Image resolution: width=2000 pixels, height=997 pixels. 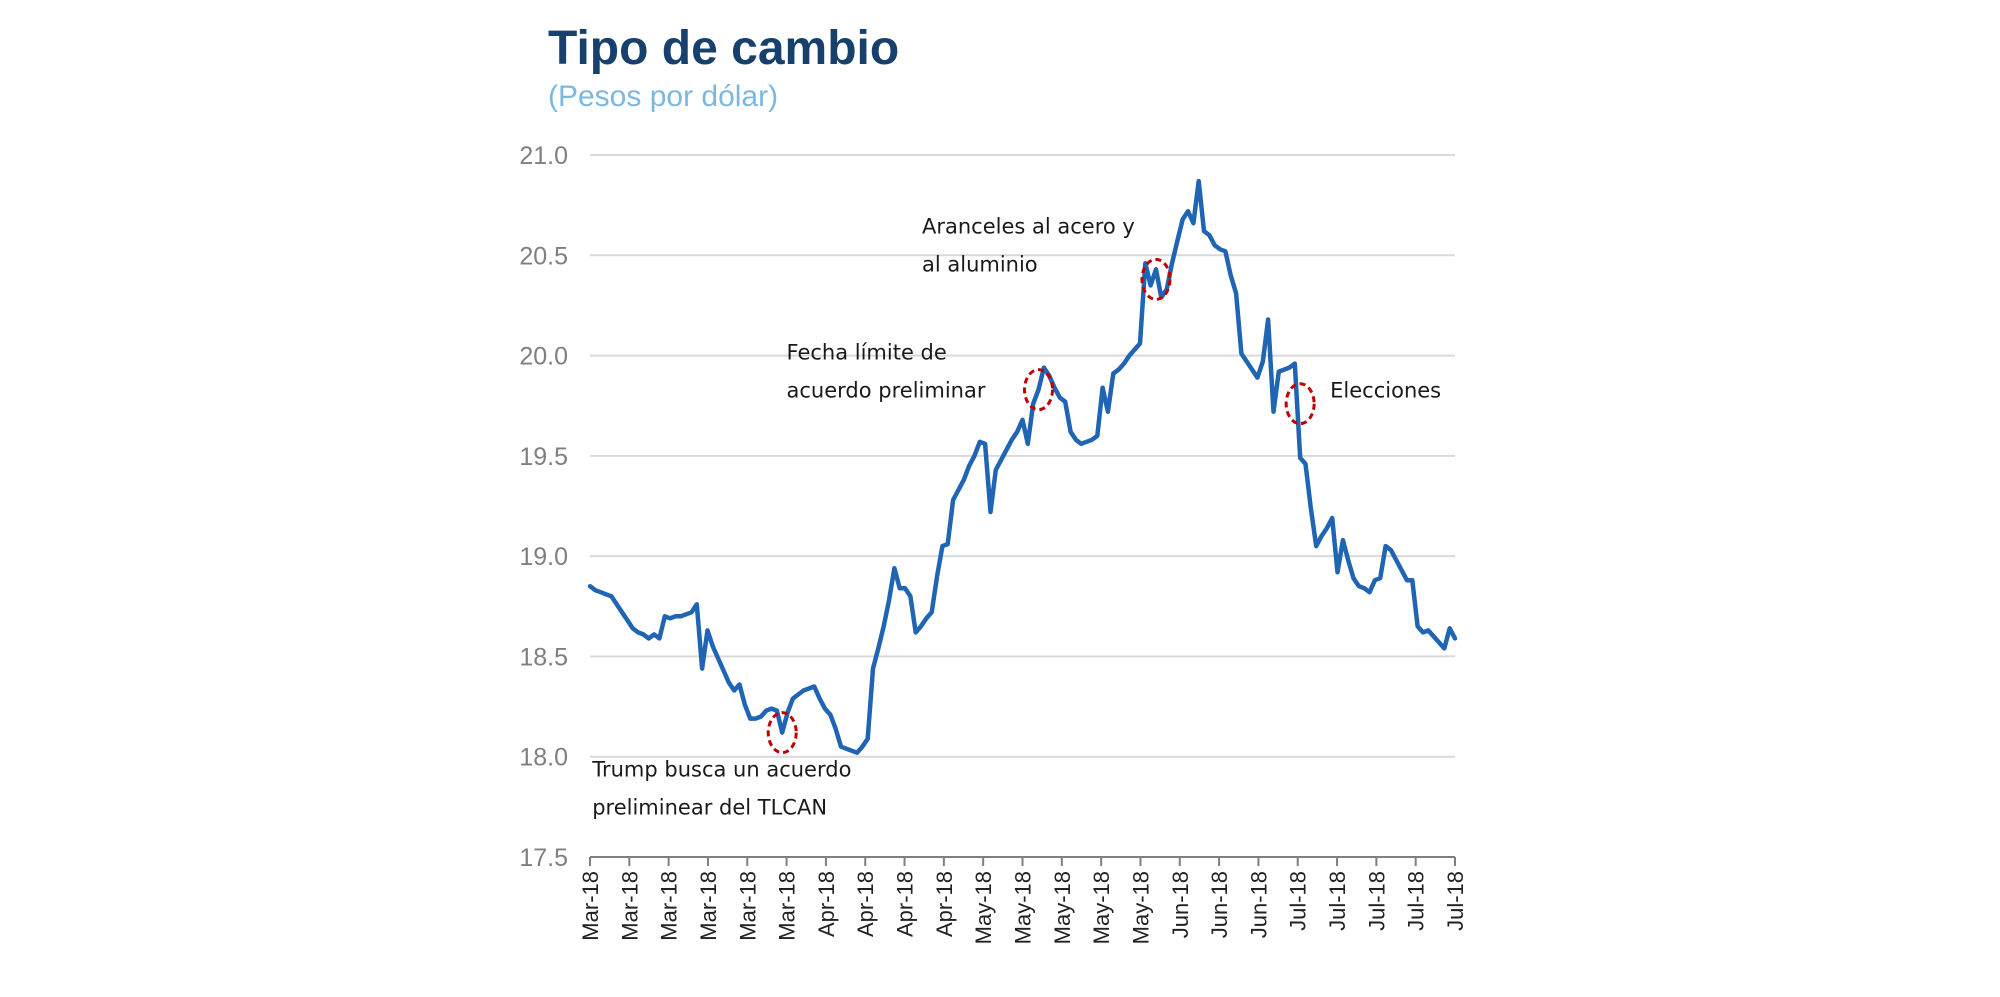 I want to click on annotation-label: acuerdo preliminar, so click(x=886, y=391).